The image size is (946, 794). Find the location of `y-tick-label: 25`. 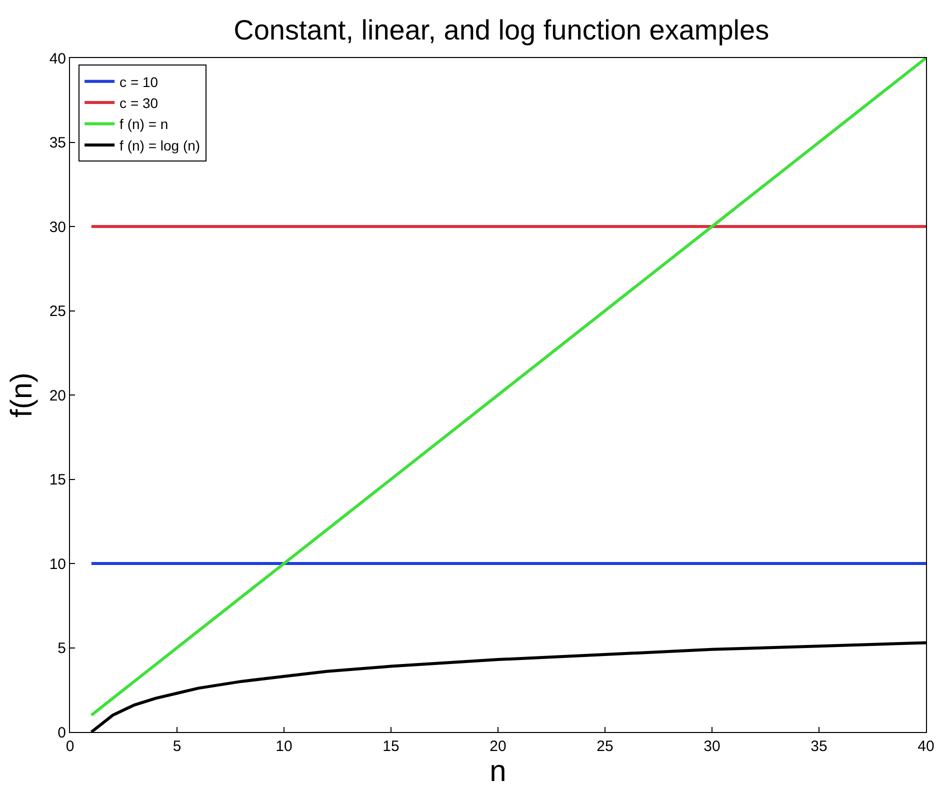

y-tick-label: 25 is located at coordinates (57, 311).